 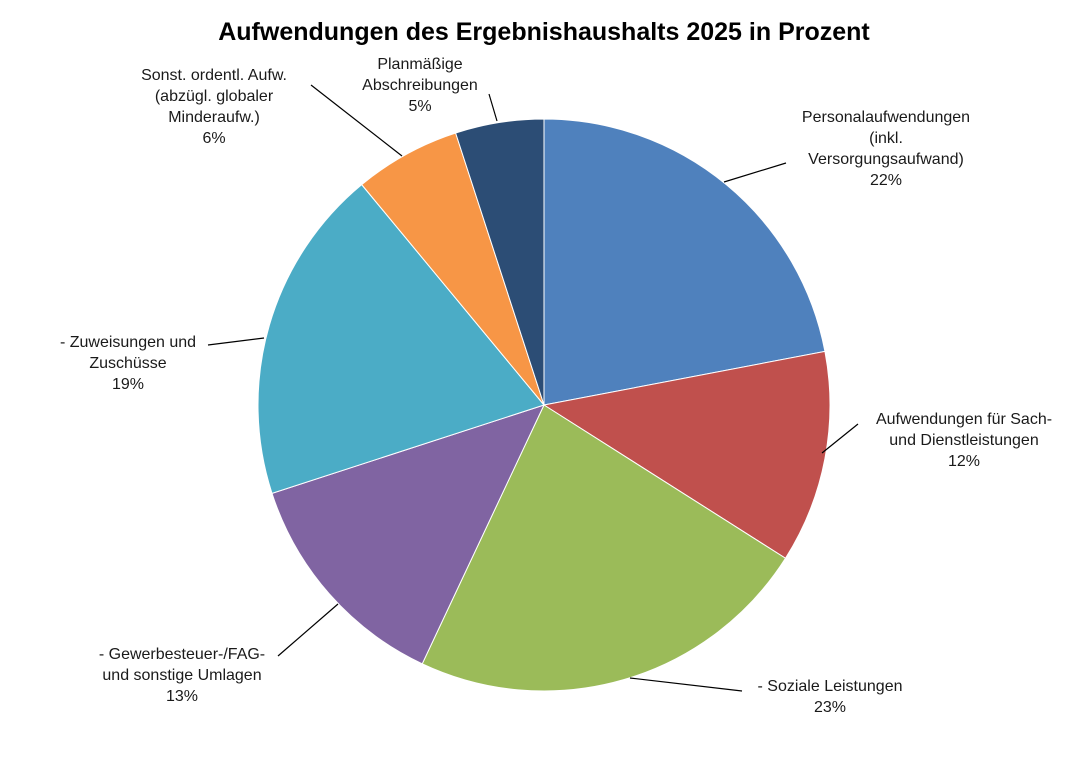 I want to click on slice-label-line: Personalaufwendungen, so click(x=886, y=117).